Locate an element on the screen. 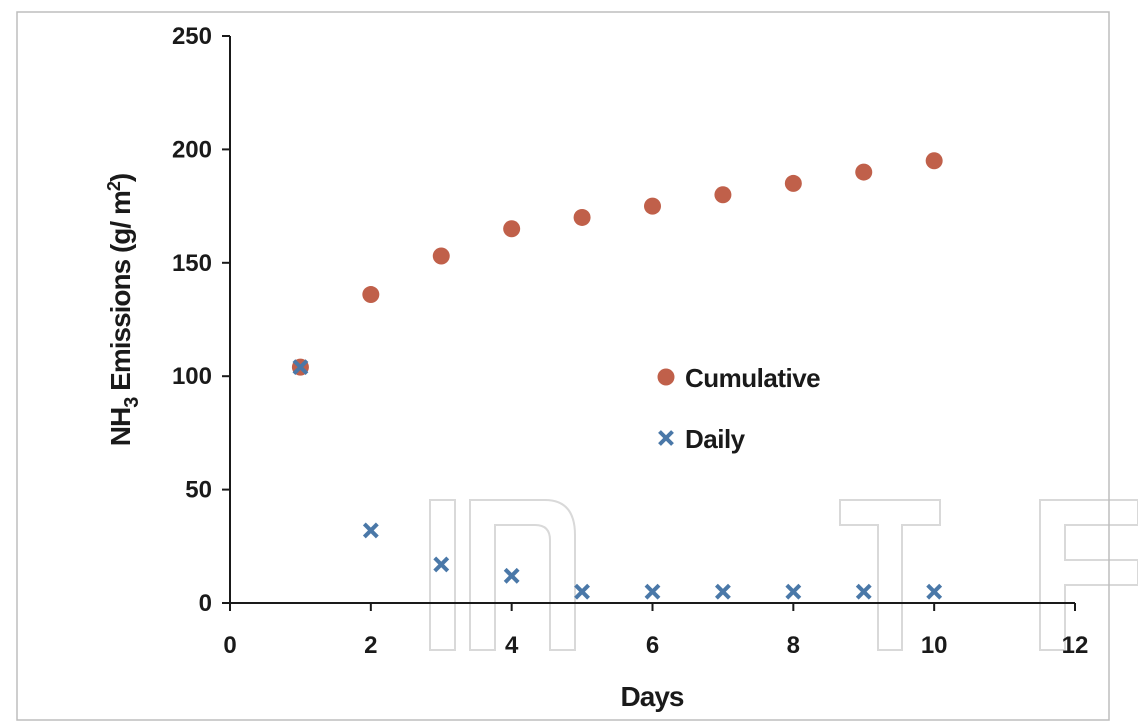  x-tick-label: 0 is located at coordinates (229, 645).